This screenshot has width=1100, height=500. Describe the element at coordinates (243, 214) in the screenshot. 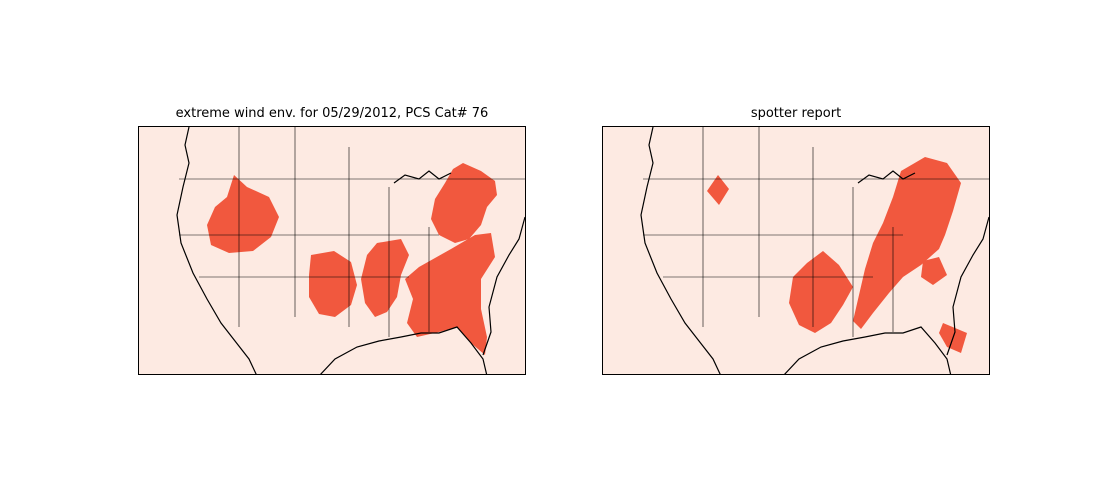

I see `region-northern-rockies` at that location.